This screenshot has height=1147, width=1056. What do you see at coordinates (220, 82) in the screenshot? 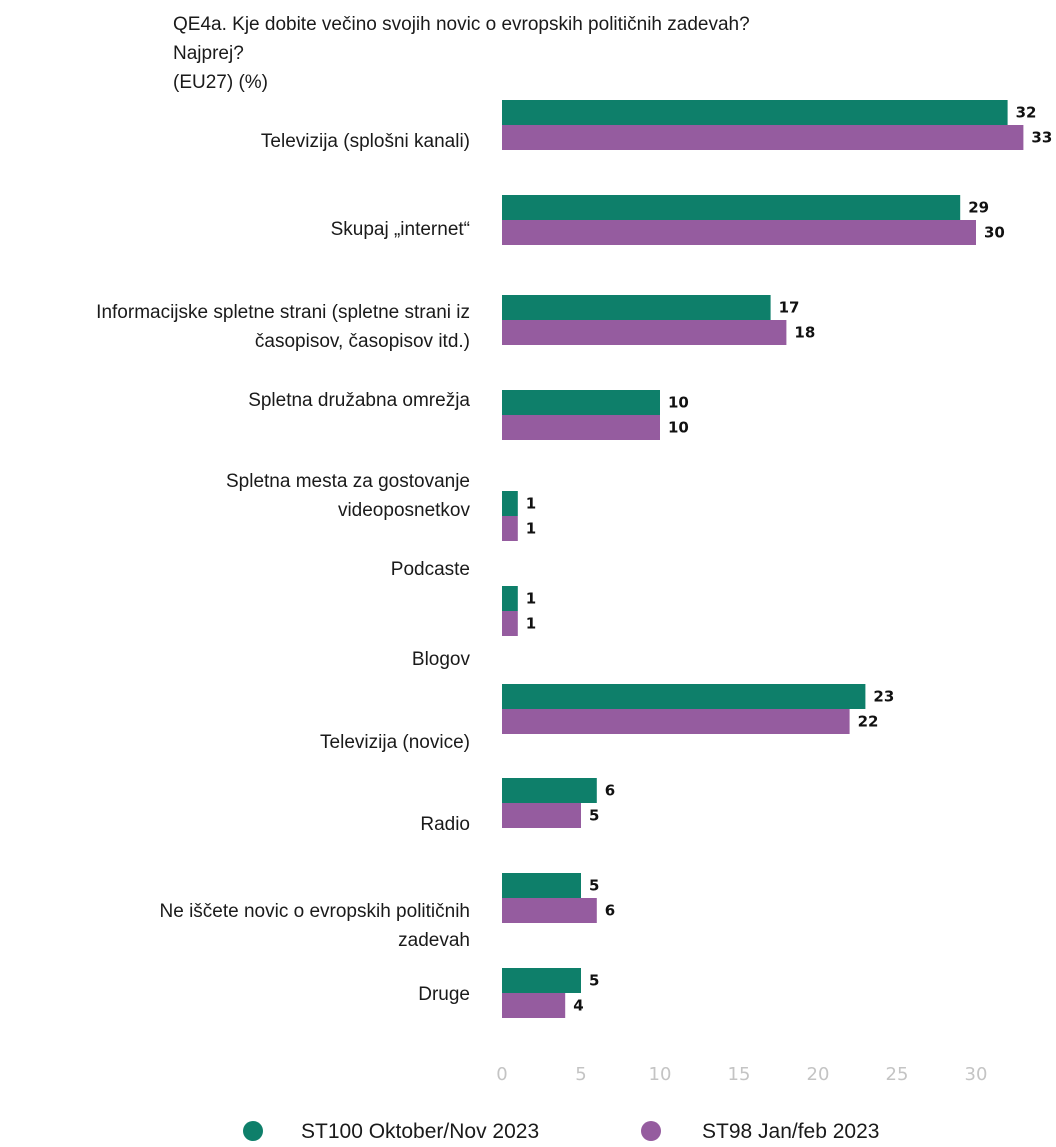
I see `chart-title-line-3: (EU27) (%)` at bounding box center [220, 82].